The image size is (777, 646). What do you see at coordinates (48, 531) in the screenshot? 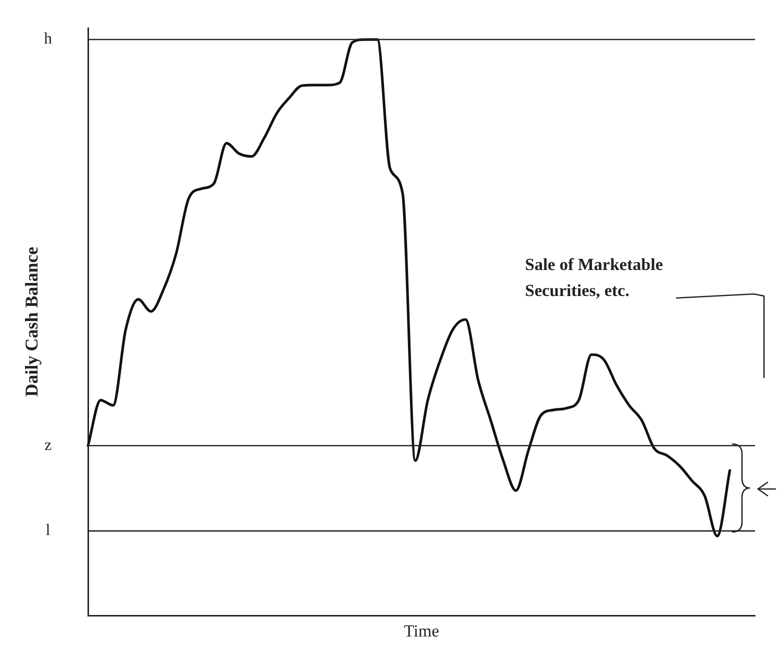
I see `ref-line-label: l` at bounding box center [48, 531].